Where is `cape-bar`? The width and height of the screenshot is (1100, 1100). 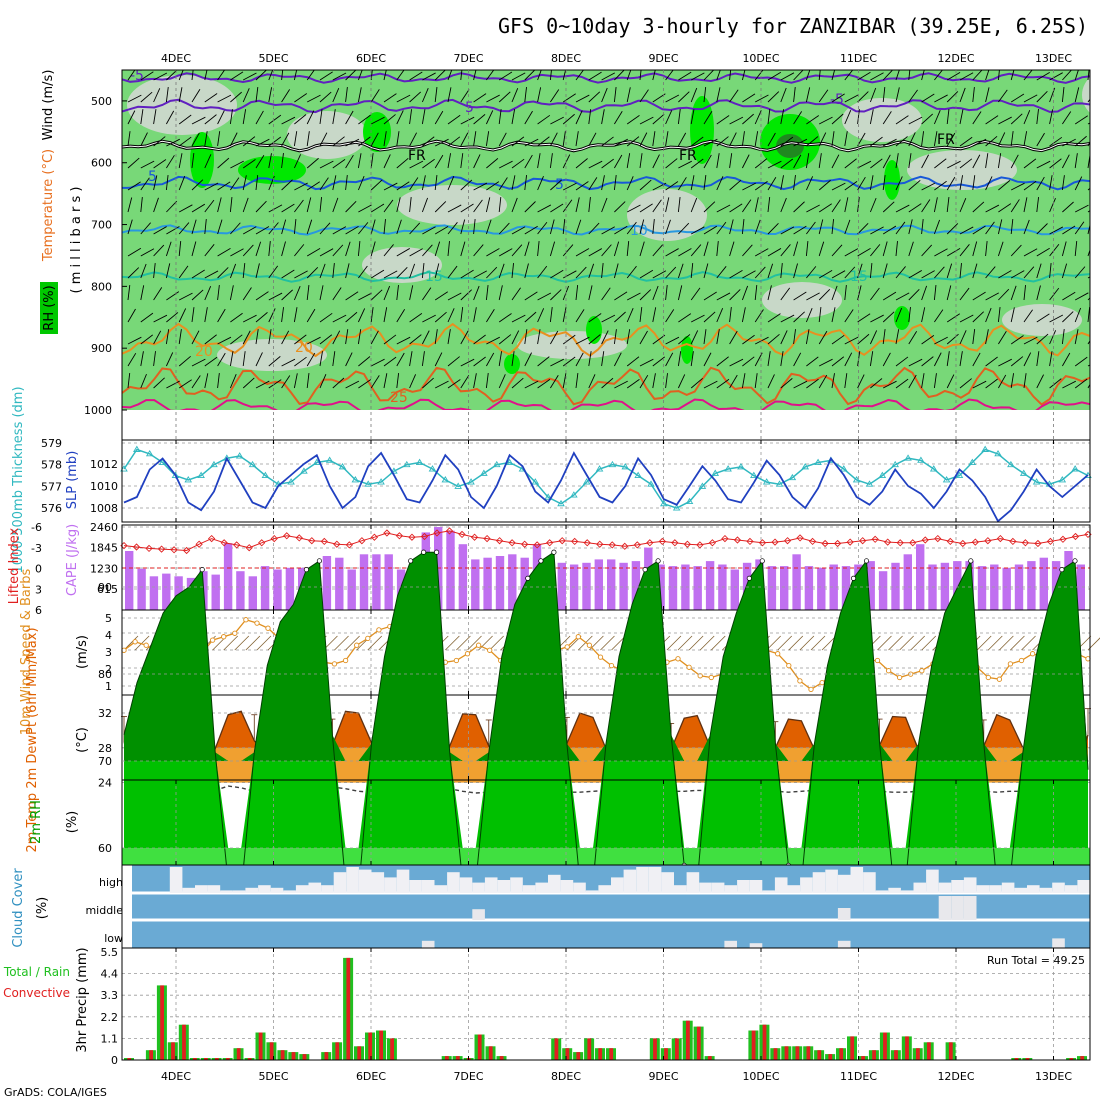 cape-bar is located at coordinates (339, 583).